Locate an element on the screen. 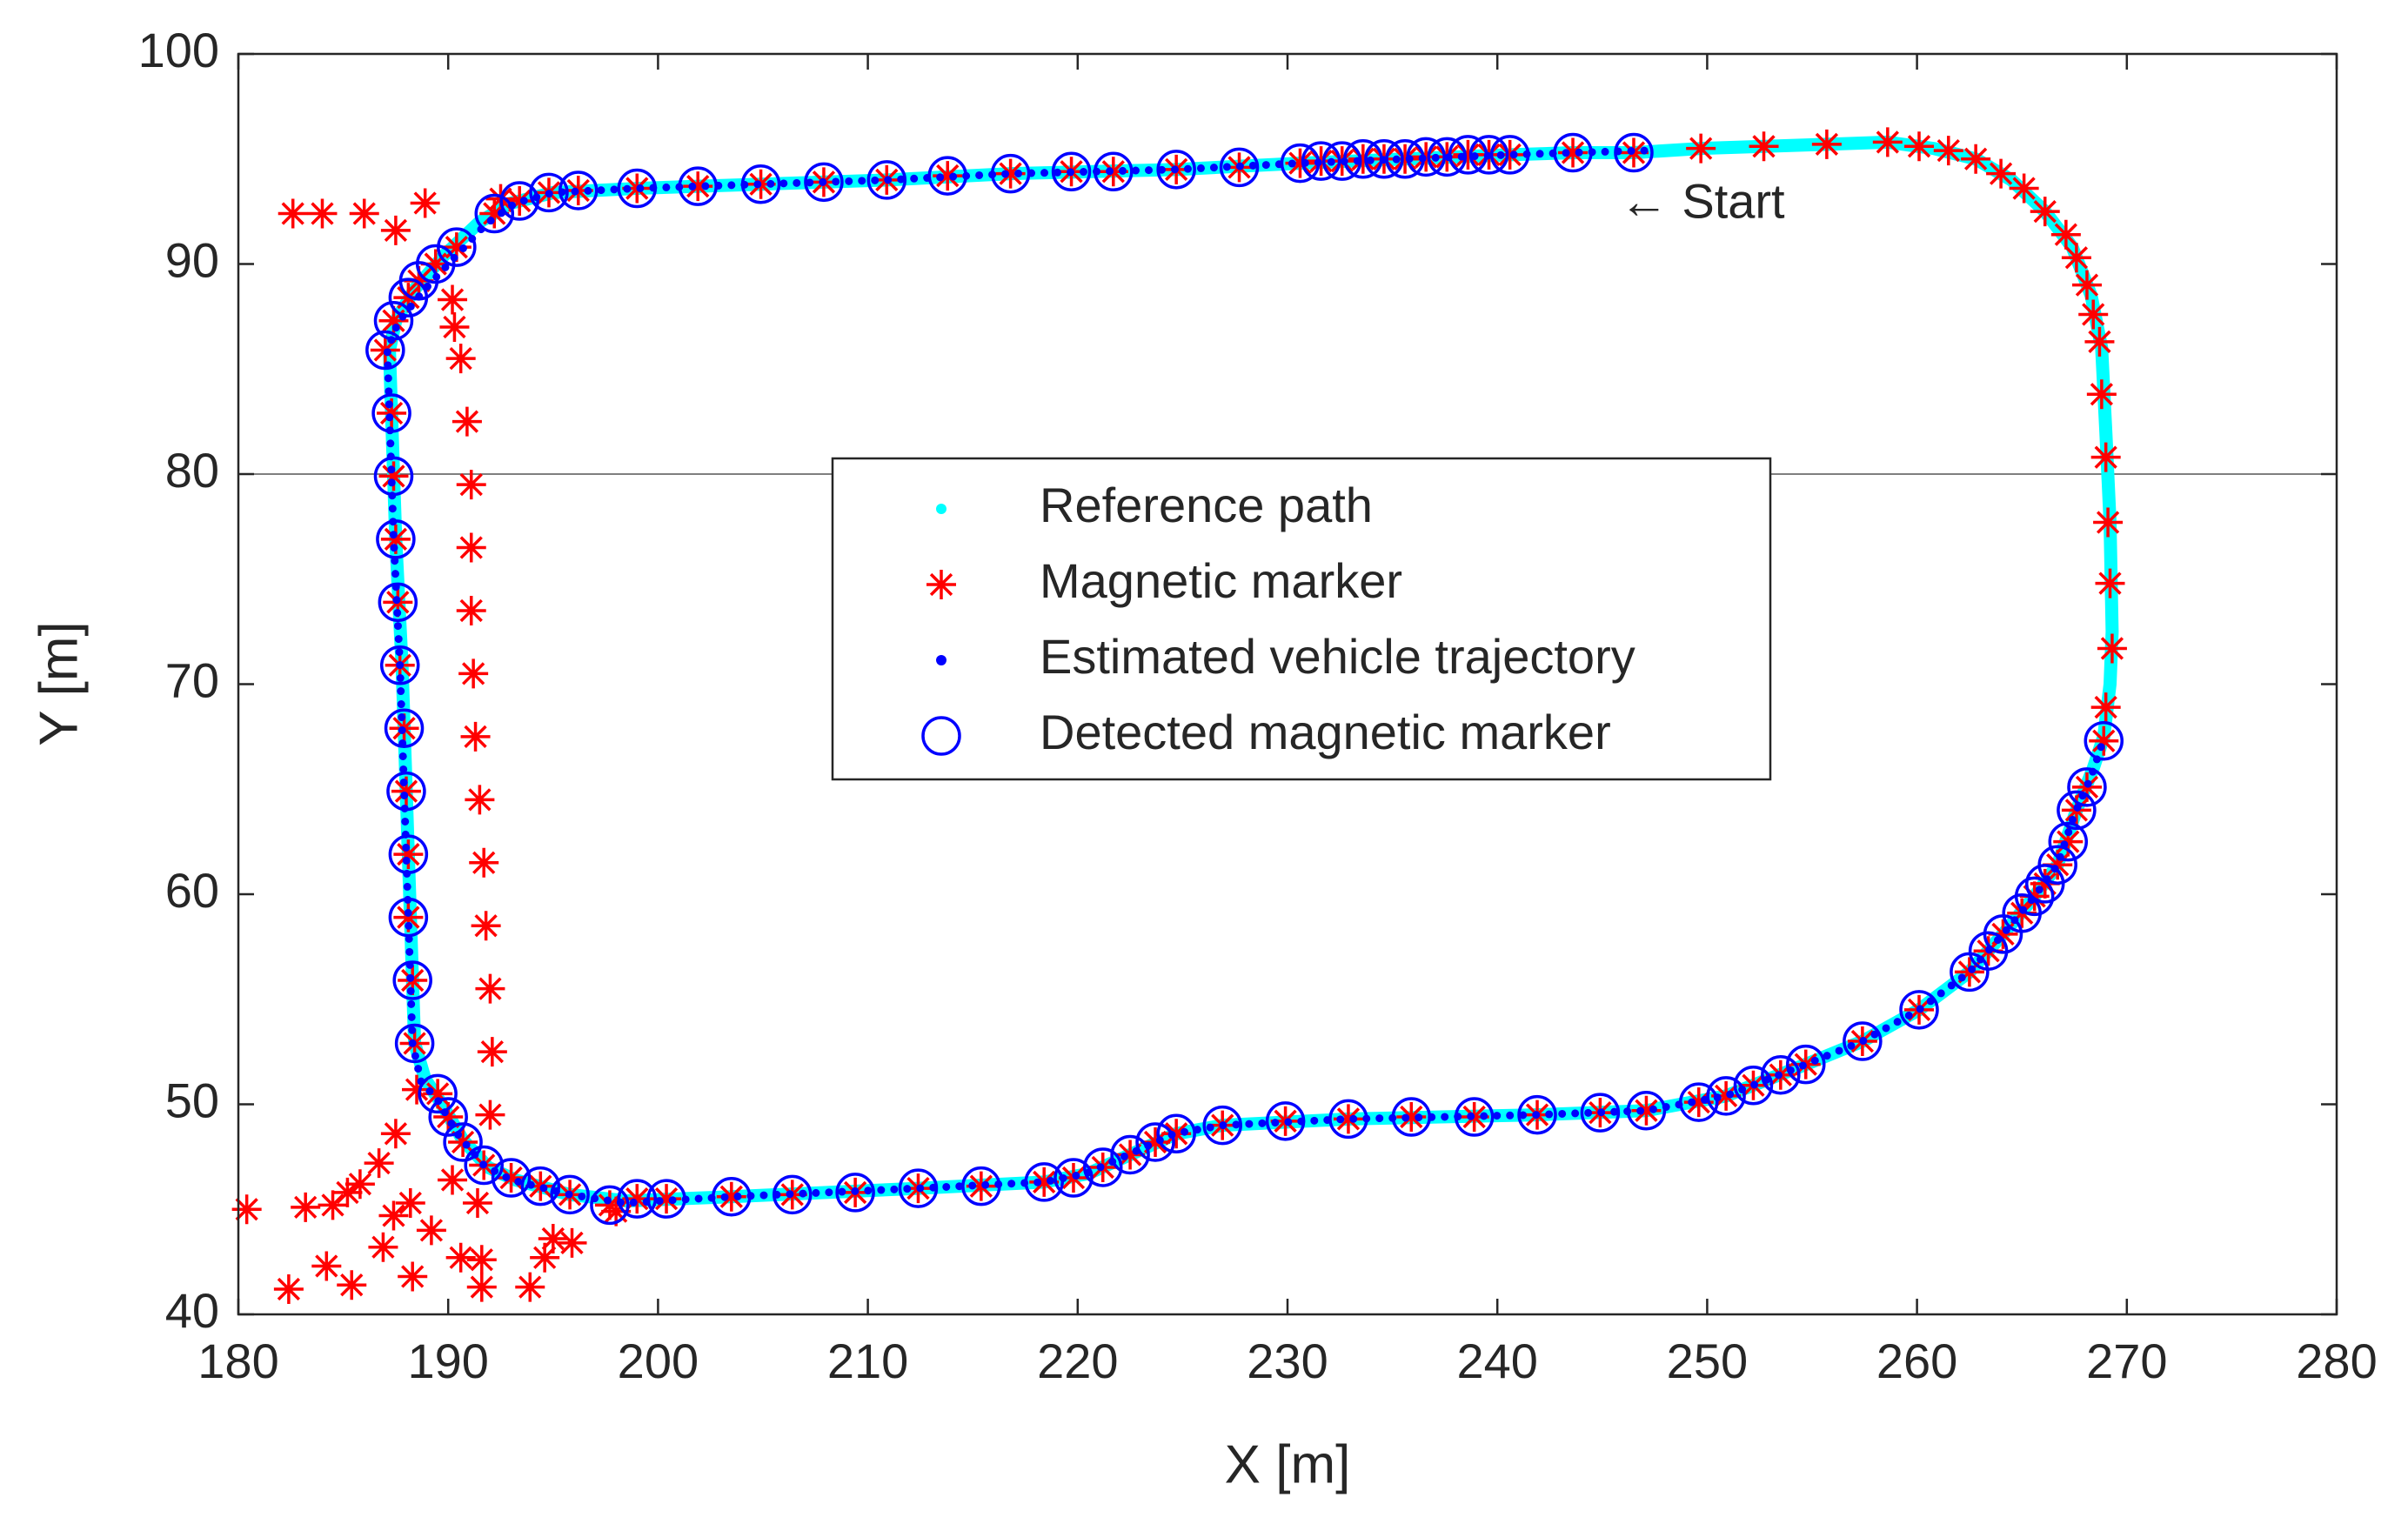 The height and width of the screenshot is (1524, 2408). x-tick-label: 180 is located at coordinates (237, 1361).